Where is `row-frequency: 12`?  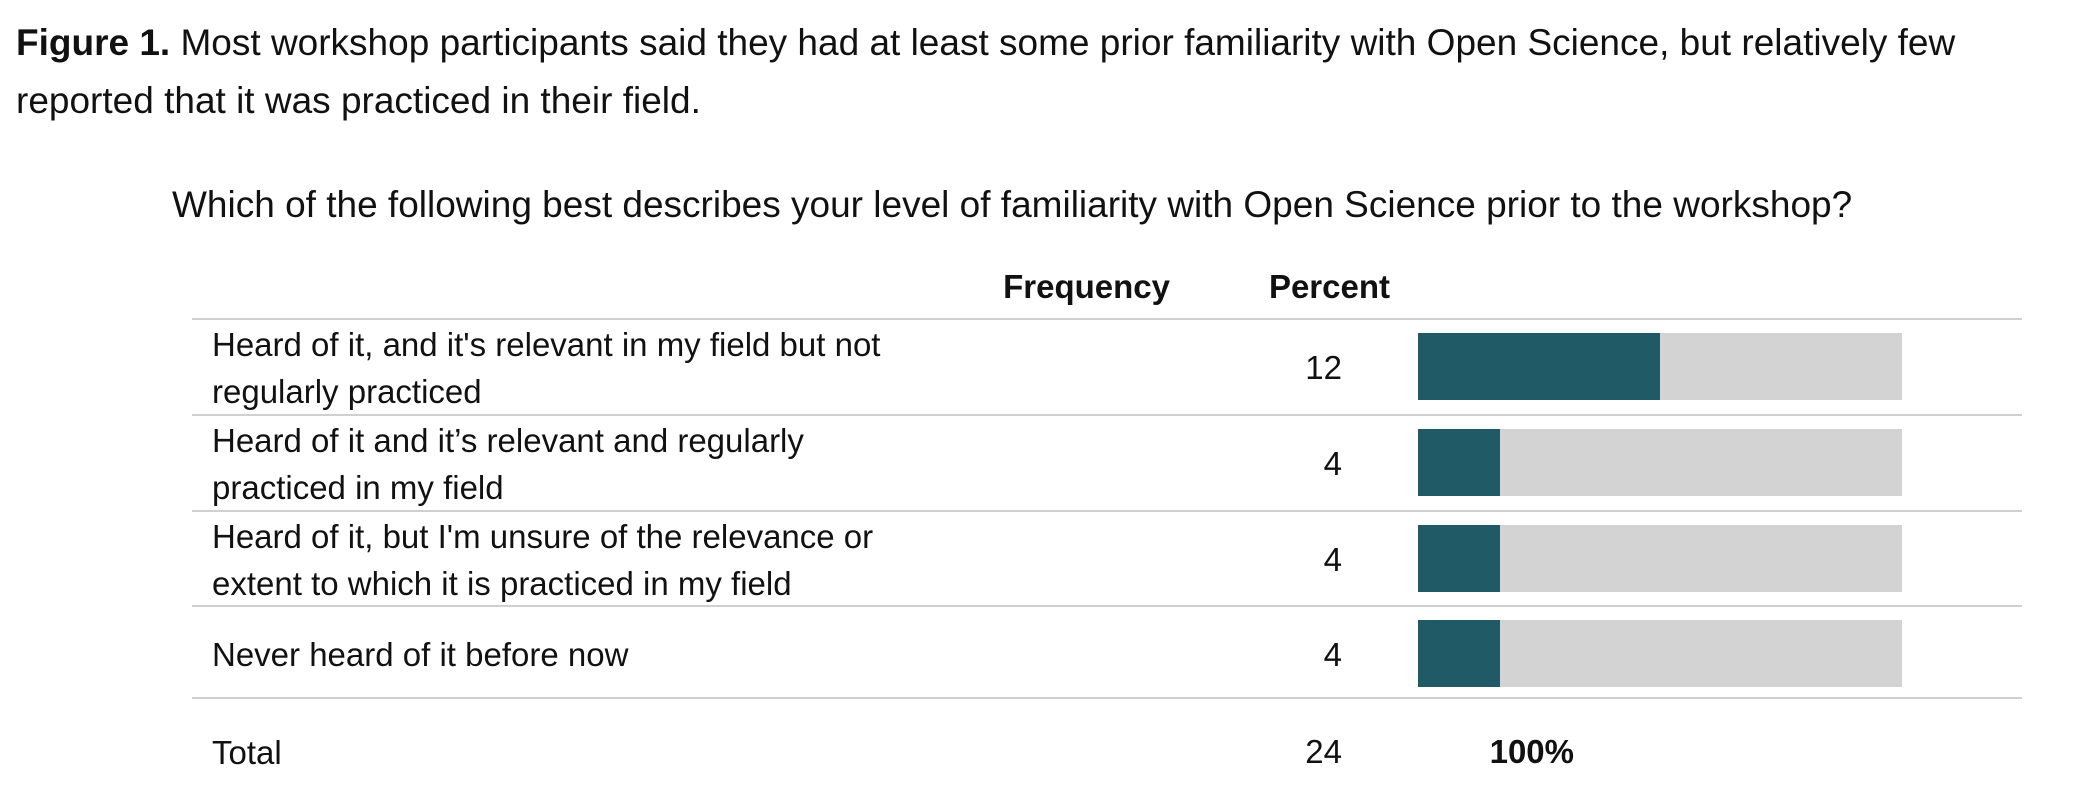 row-frequency: 12 is located at coordinates (1323, 367).